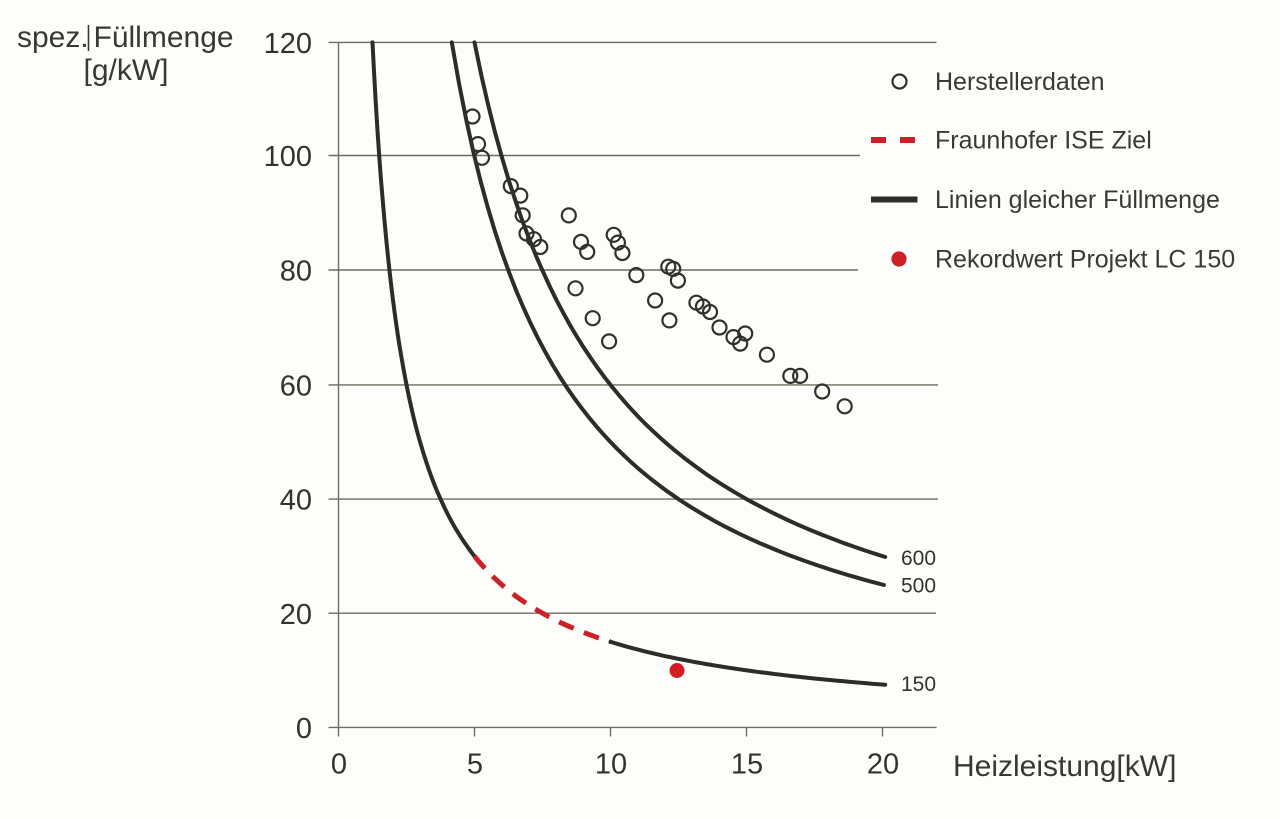 Image resolution: width=1280 pixels, height=819 pixels. What do you see at coordinates (164, 37) in the screenshot?
I see `svg-text: Füllmenge` at bounding box center [164, 37].